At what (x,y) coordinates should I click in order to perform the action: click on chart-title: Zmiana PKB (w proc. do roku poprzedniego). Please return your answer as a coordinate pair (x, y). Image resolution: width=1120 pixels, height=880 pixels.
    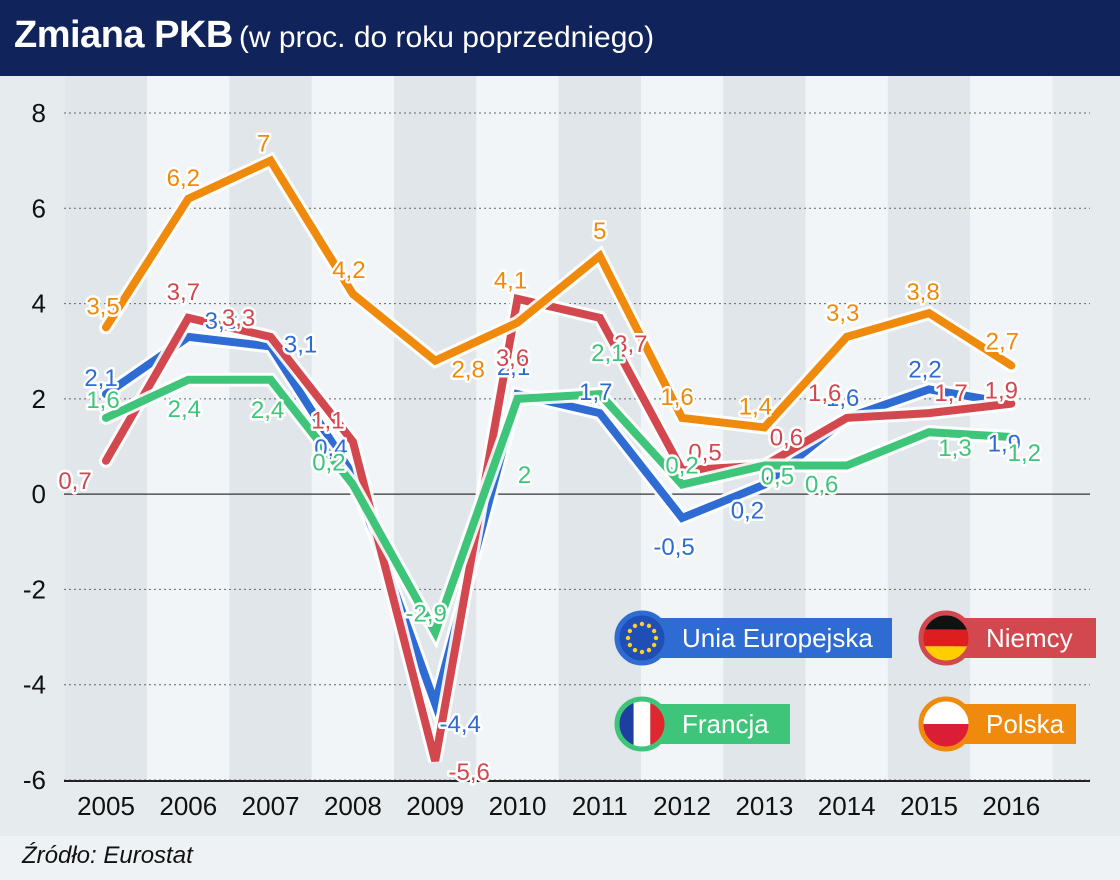
    Looking at the image, I should click on (334, 35).